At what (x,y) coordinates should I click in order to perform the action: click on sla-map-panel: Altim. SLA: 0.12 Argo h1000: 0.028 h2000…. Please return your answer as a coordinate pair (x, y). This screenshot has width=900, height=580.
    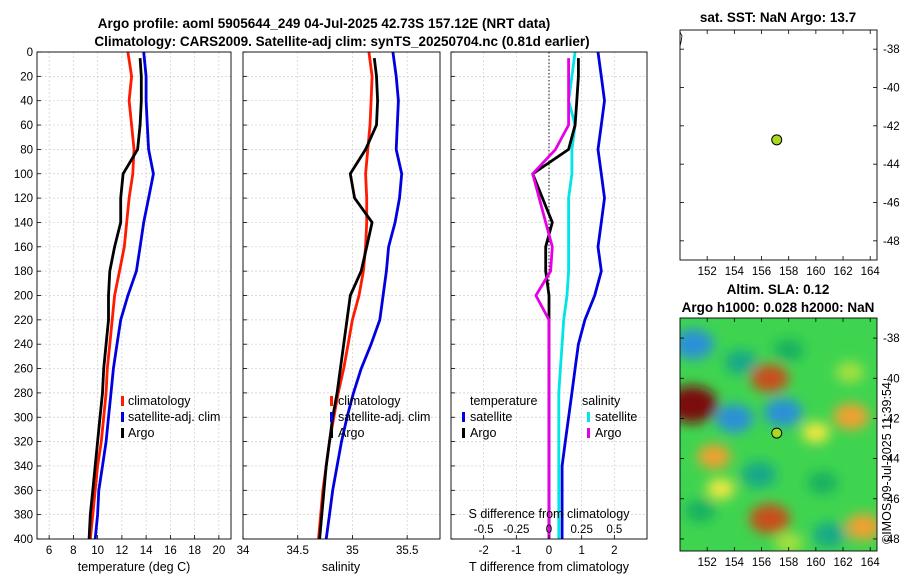
    Looking at the image, I should click on (789, 425).